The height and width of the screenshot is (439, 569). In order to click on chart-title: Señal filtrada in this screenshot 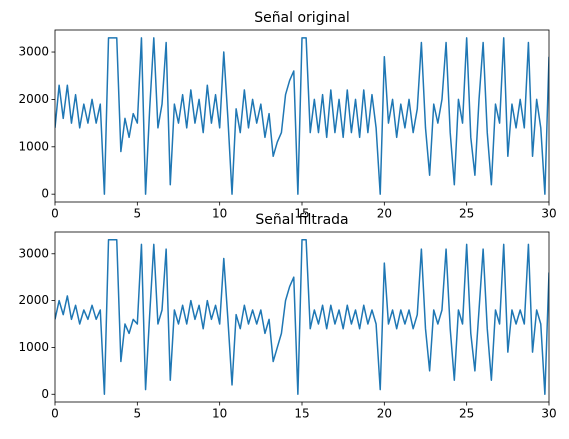, I will do `click(301, 220)`.